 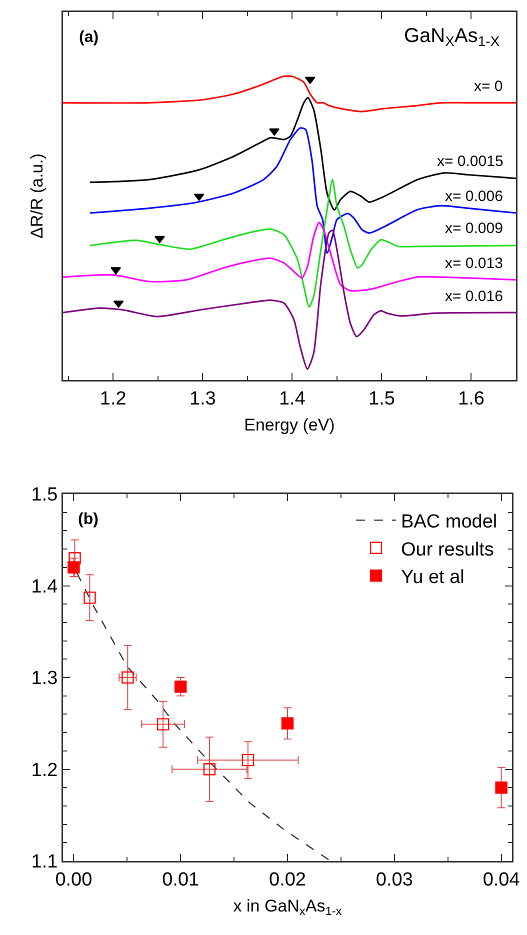 What do you see at coordinates (488, 86) in the screenshot?
I see `series-label: x= 0` at bounding box center [488, 86].